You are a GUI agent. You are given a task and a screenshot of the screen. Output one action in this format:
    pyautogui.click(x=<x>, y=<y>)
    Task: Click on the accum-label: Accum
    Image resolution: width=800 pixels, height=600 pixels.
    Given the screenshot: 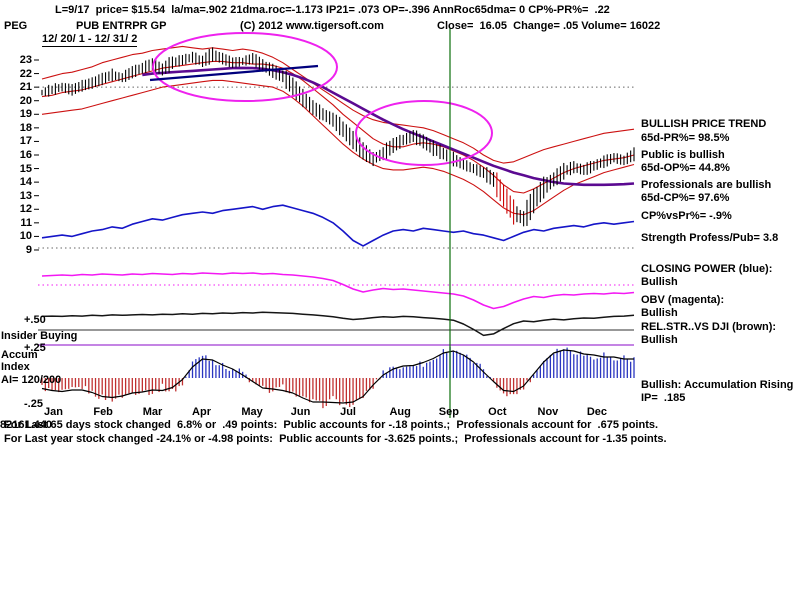 What is the action you would take?
    pyautogui.click(x=19, y=355)
    